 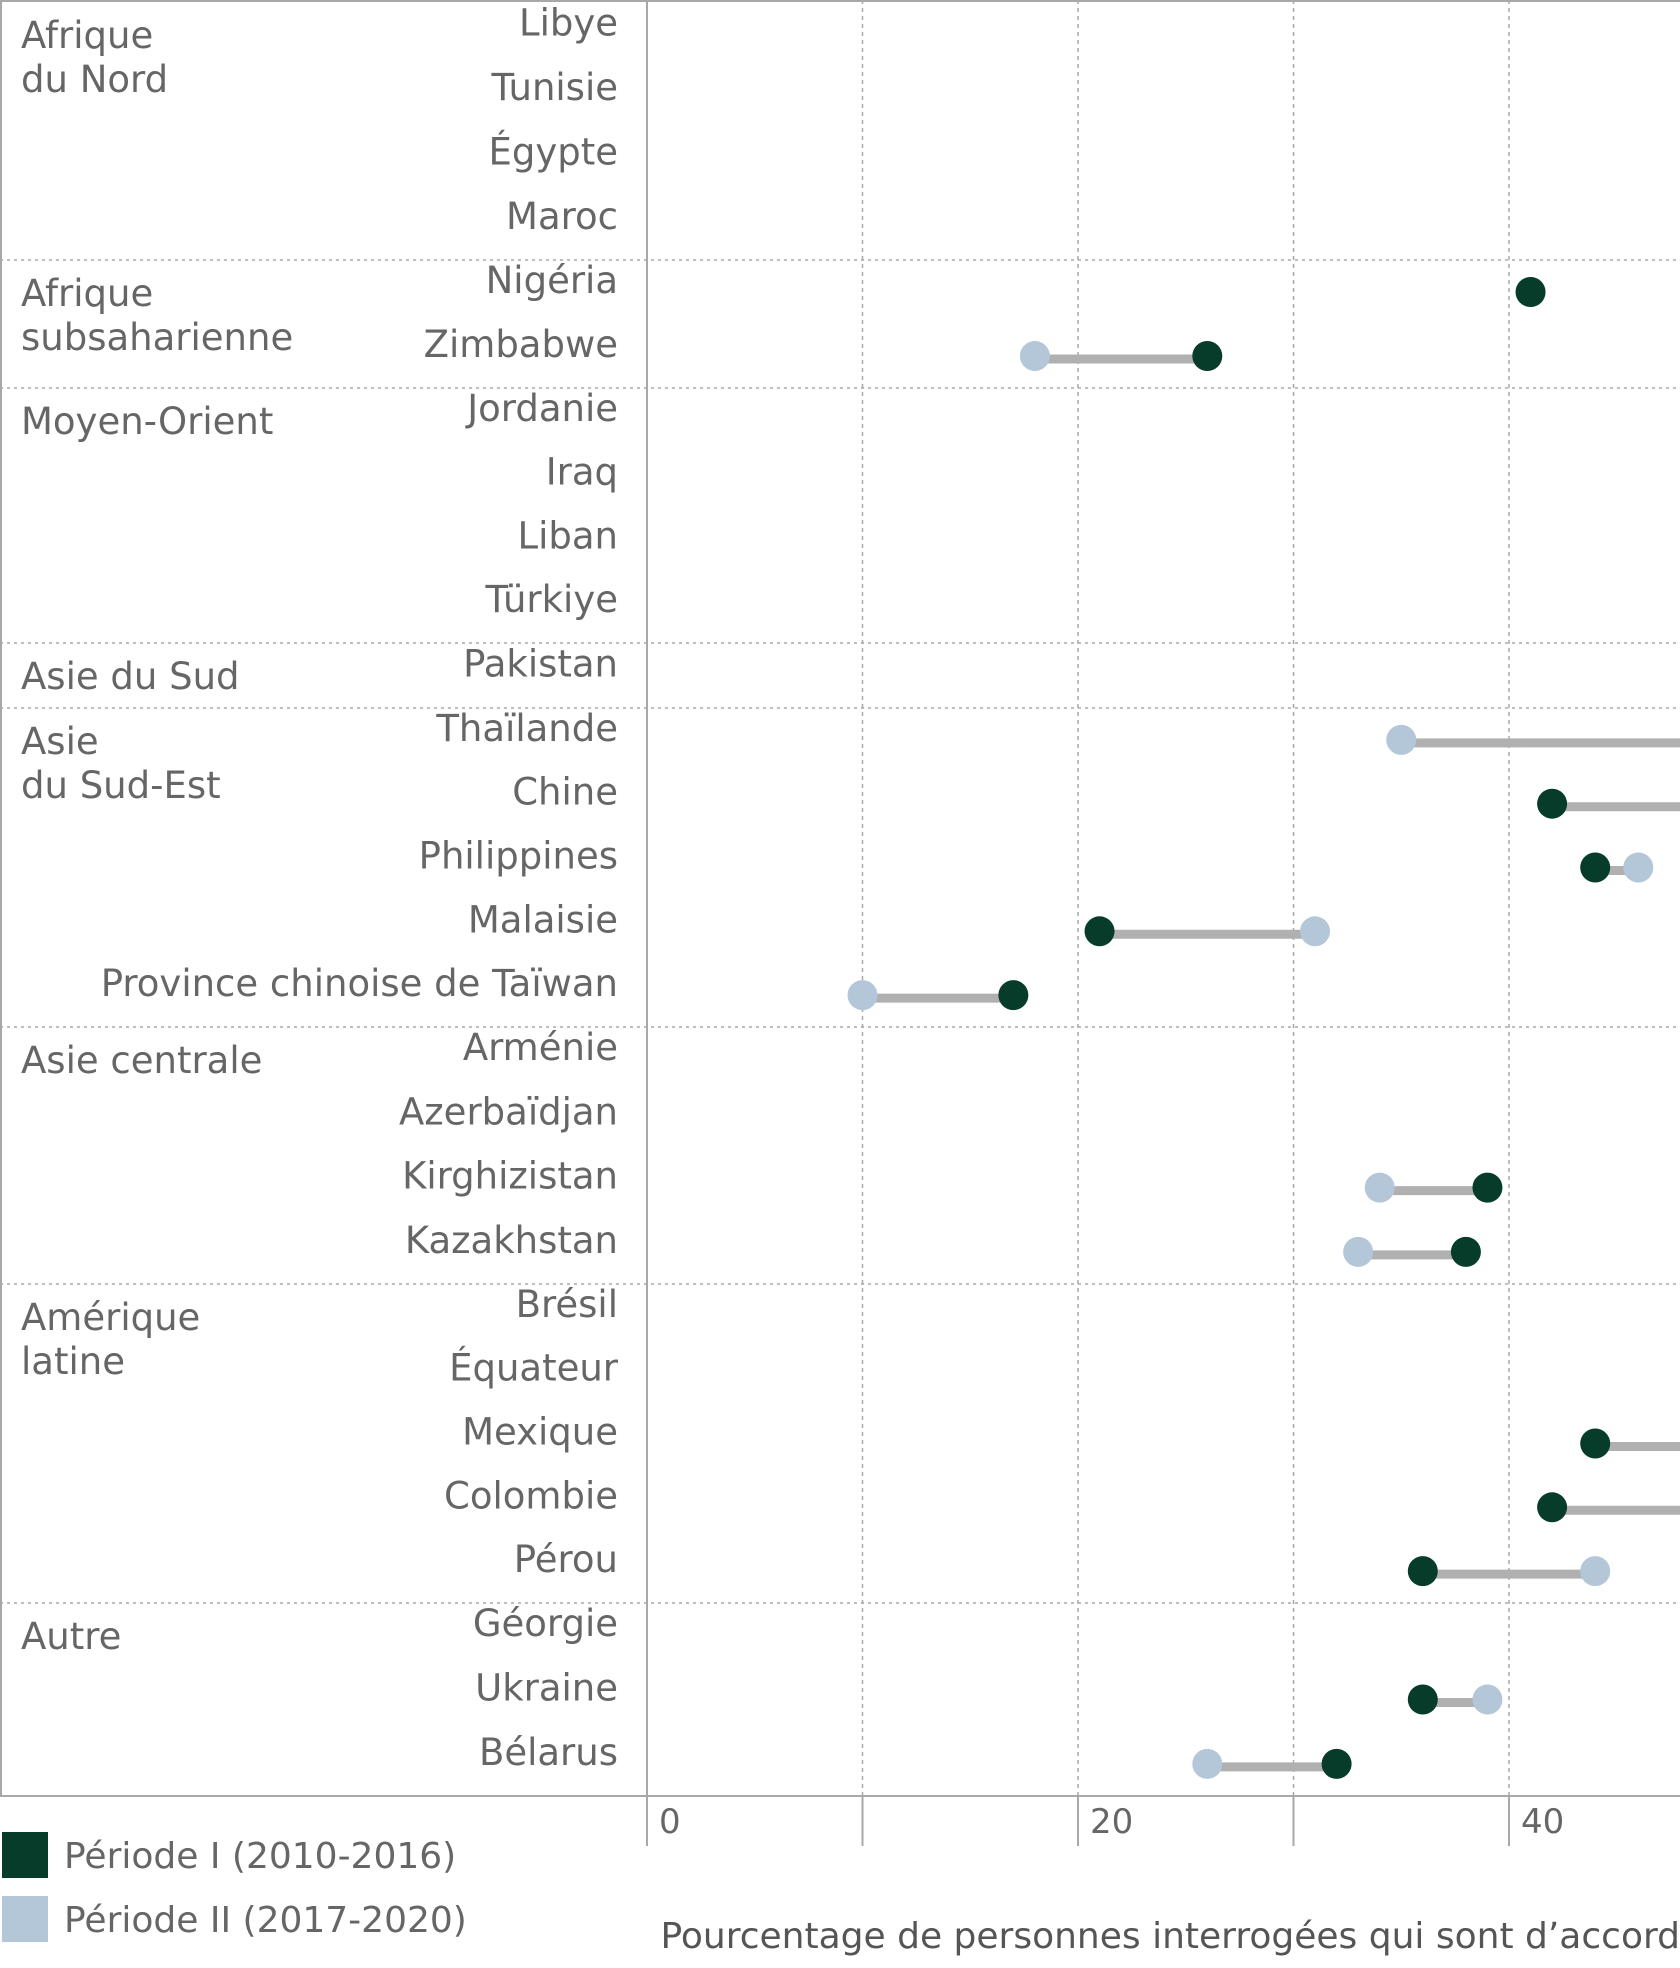 What do you see at coordinates (518, 856) in the screenshot?
I see `country-label-4-2: Philippines` at bounding box center [518, 856].